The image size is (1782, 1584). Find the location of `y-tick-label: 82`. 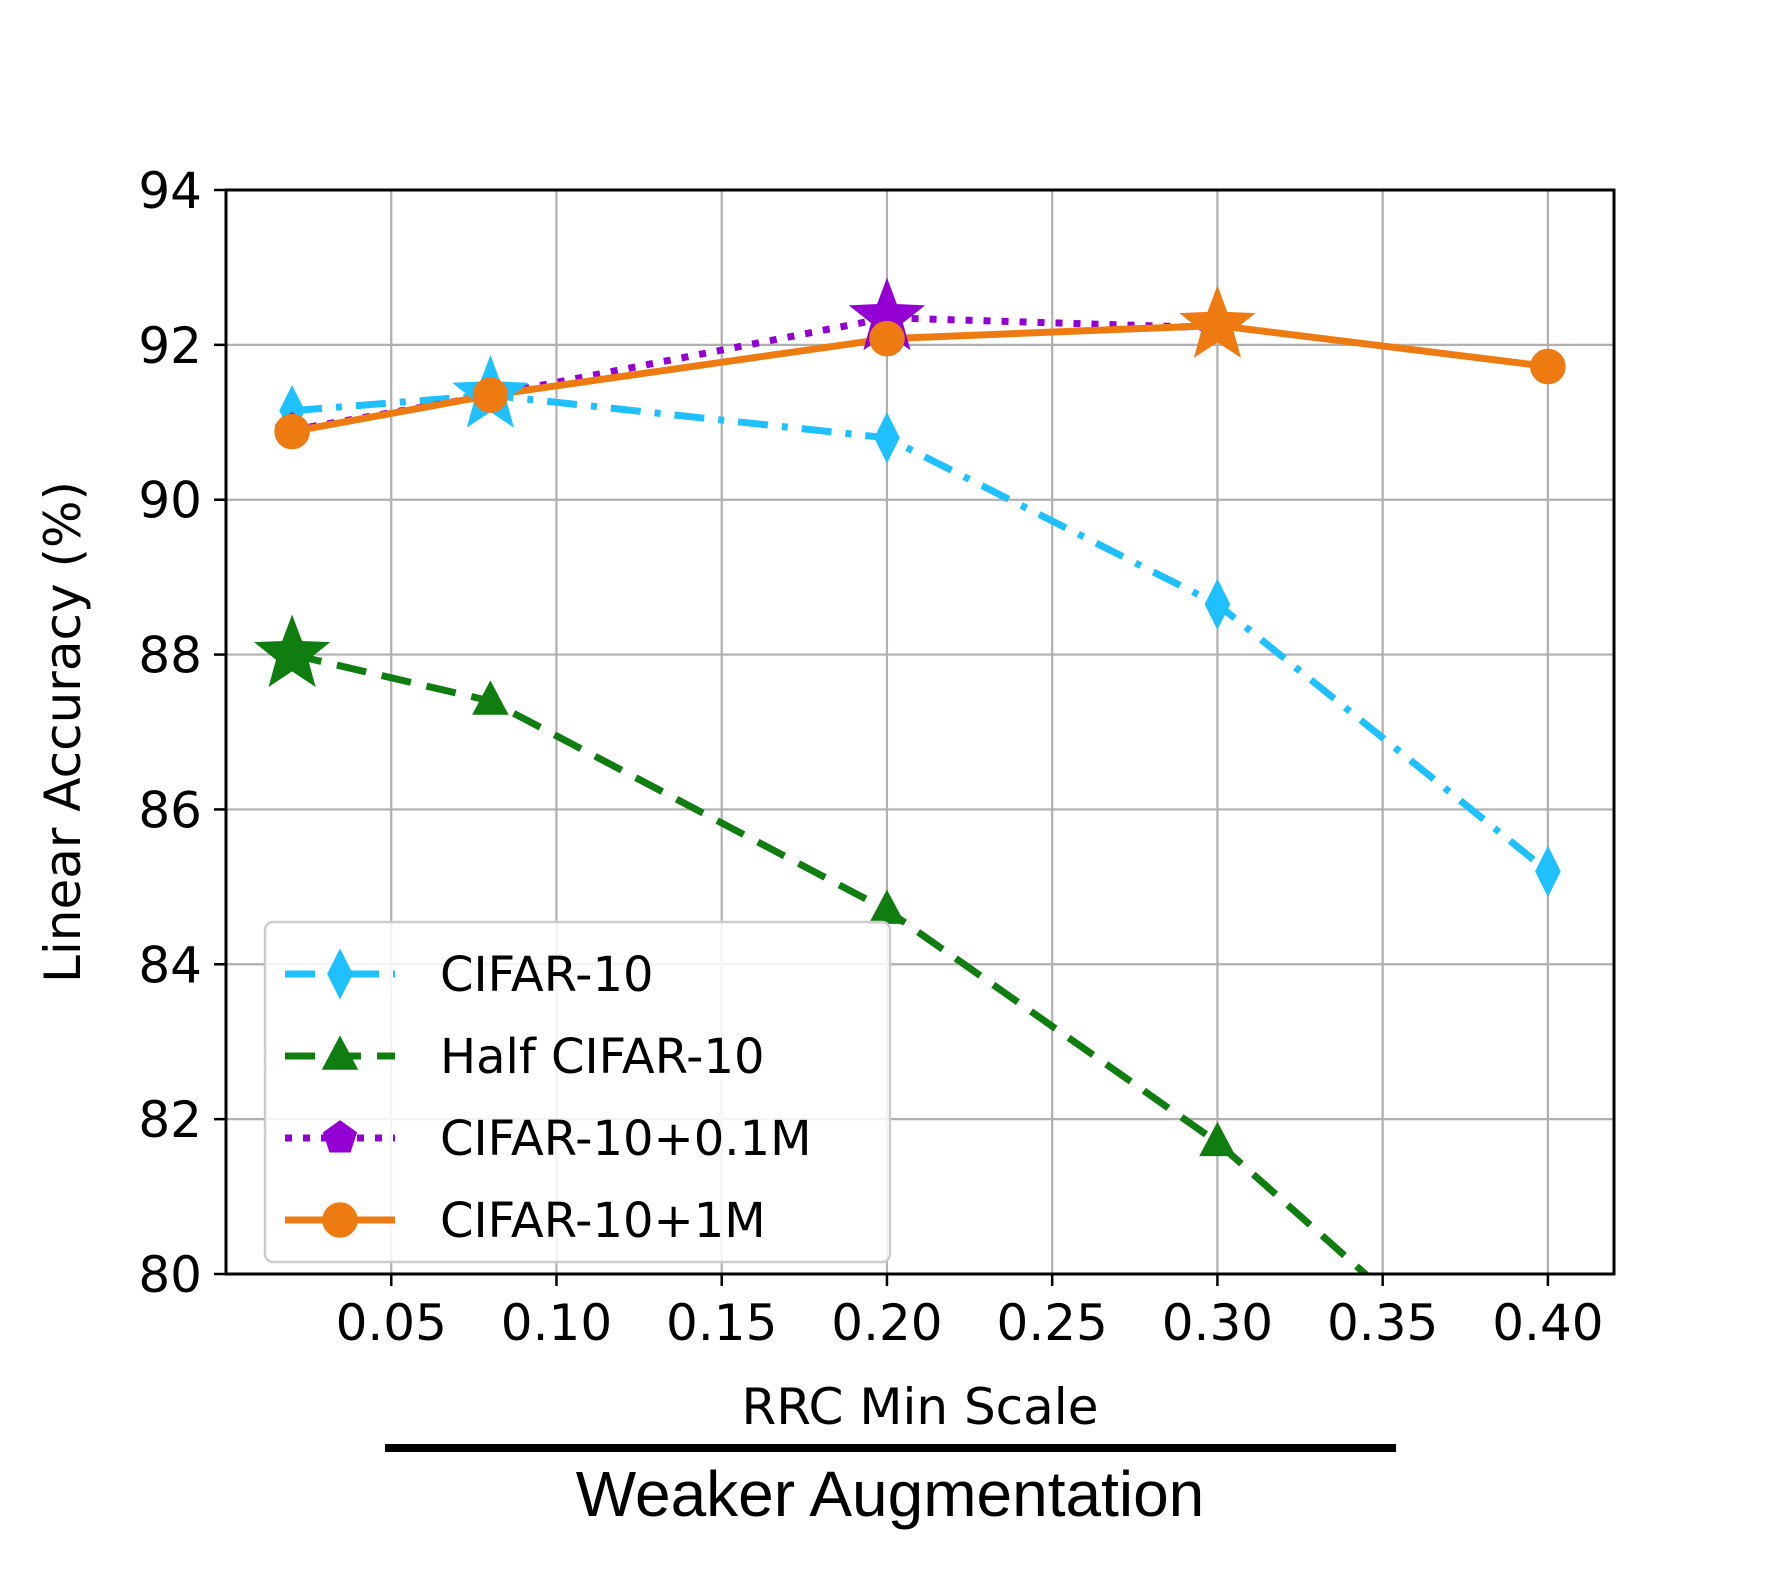

y-tick-label: 82 is located at coordinates (170, 1120).